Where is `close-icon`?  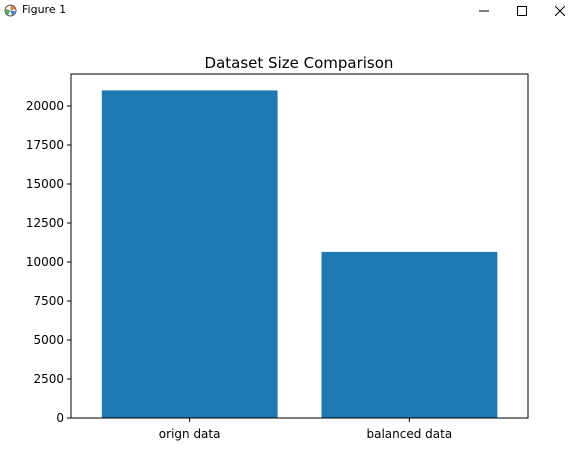
close-icon is located at coordinates (560, 11).